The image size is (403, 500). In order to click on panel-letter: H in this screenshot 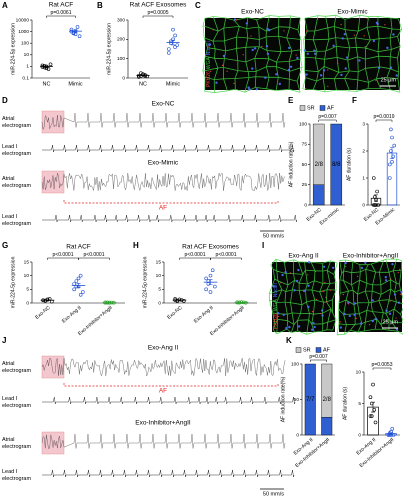, I will do `click(136, 245)`.